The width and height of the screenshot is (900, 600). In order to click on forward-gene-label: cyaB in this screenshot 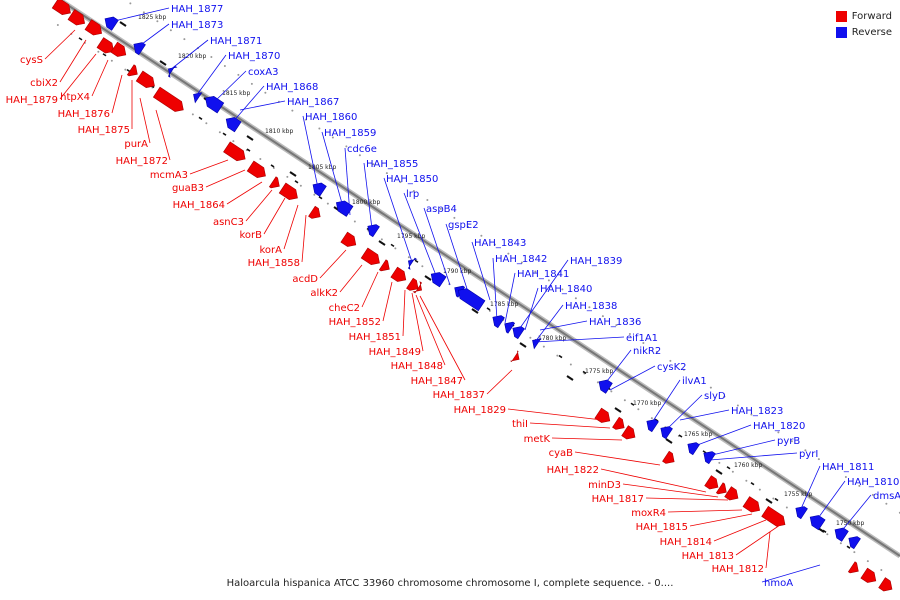, I will do `click(561, 453)`.